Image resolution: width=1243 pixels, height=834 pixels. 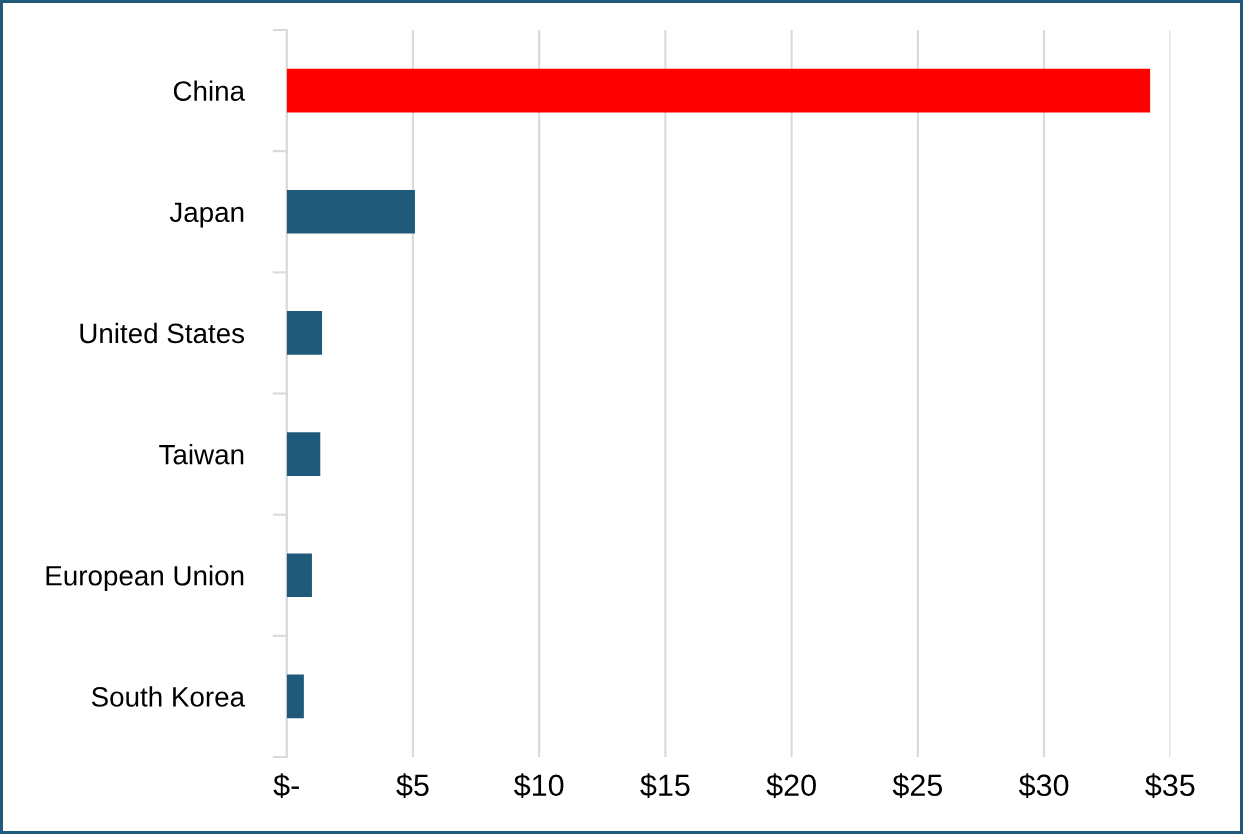 What do you see at coordinates (168, 696) in the screenshot?
I see `y-tick-label: South Korea` at bounding box center [168, 696].